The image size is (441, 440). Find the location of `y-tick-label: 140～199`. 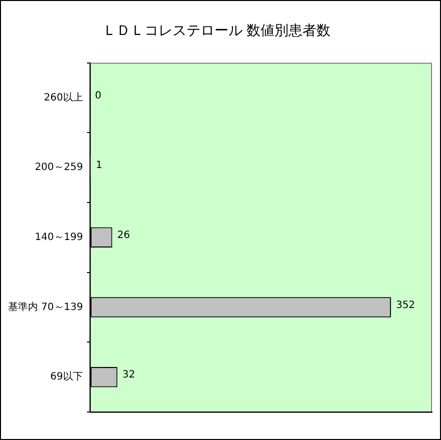

y-tick-label: 140～199 is located at coordinates (58, 237).